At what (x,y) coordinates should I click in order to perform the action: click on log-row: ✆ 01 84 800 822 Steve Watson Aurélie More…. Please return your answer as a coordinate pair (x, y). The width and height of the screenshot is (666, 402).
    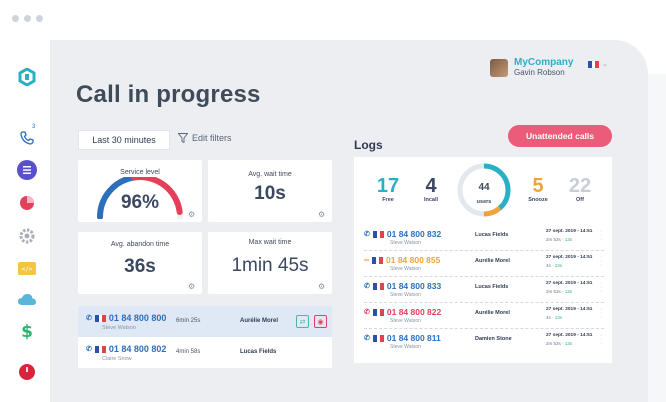
    Looking at the image, I should click on (484, 316).